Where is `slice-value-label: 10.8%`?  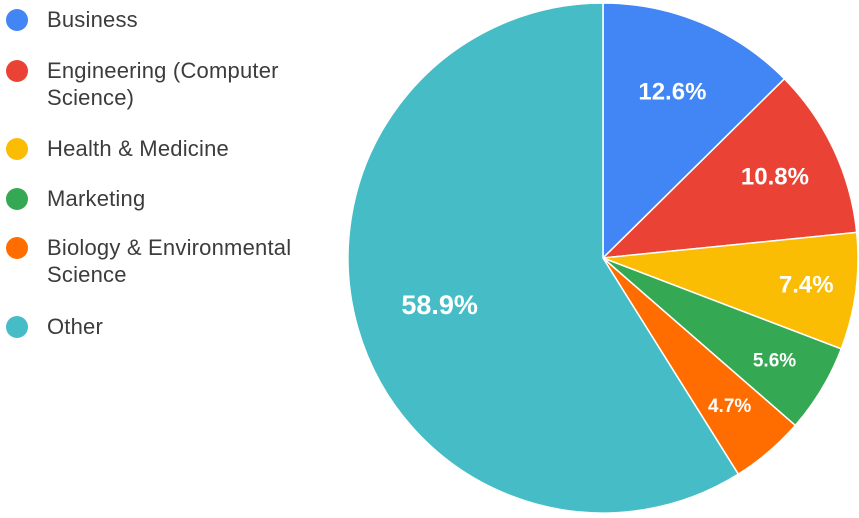
slice-value-label: 10.8% is located at coordinates (775, 177).